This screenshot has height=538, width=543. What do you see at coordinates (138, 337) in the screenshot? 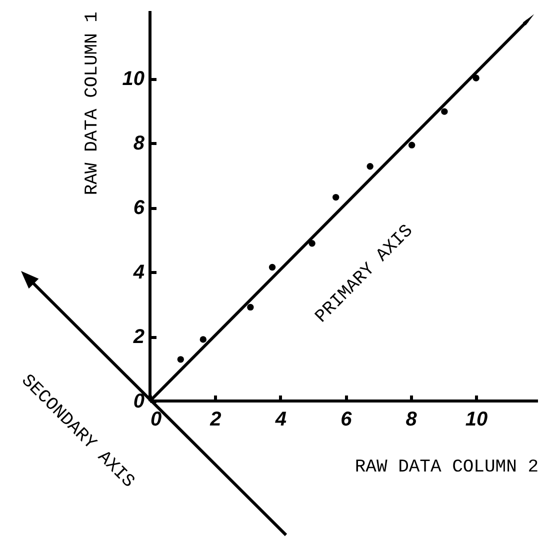
I see `y-tick-label: 2` at bounding box center [138, 337].